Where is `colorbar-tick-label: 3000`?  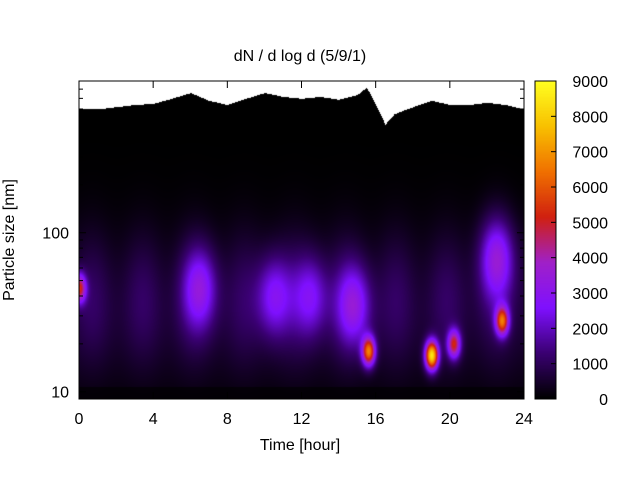
colorbar-tick-label: 3000 is located at coordinates (590, 294).